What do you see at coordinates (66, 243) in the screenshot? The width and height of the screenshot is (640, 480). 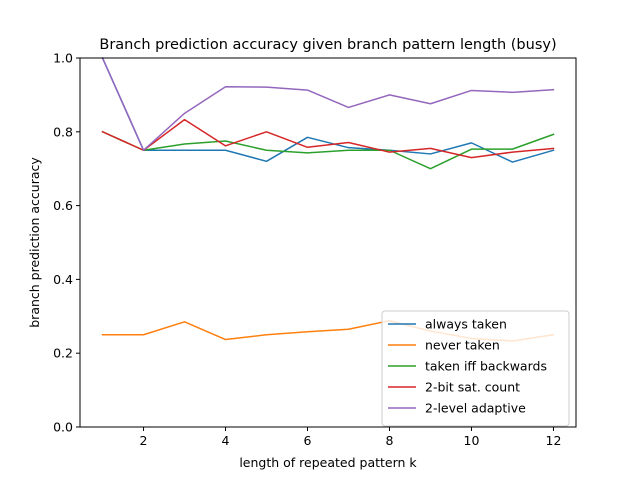 I see `y-axis: 0.0 0.2 0.4 0.6 0.8 1.0` at bounding box center [66, 243].